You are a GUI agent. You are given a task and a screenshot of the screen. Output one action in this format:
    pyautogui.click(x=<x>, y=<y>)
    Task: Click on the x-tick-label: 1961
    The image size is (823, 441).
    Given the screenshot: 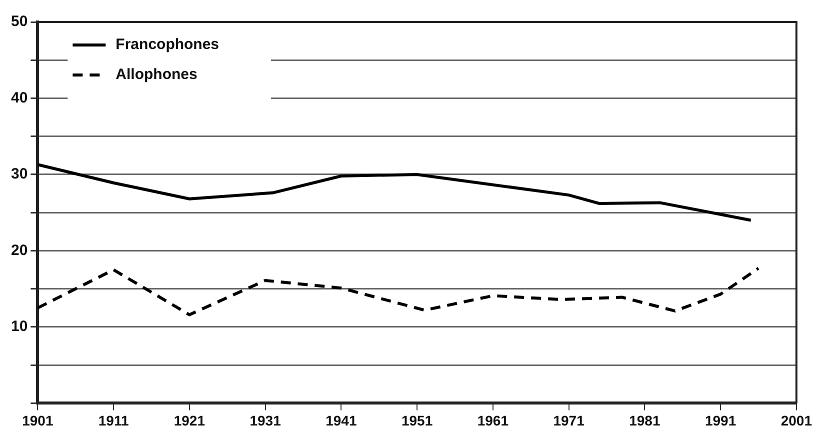 What is the action you would take?
    pyautogui.click(x=493, y=420)
    